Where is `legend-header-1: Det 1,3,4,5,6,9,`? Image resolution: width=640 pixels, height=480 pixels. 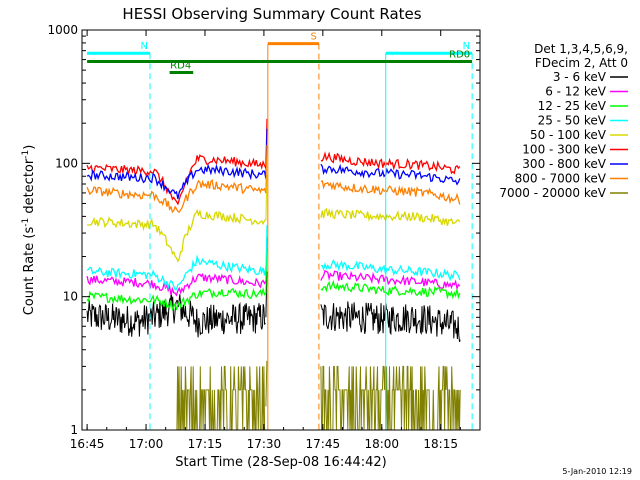
legend-header-1: Det 1,3,4,5,6,9, is located at coordinates (581, 49).